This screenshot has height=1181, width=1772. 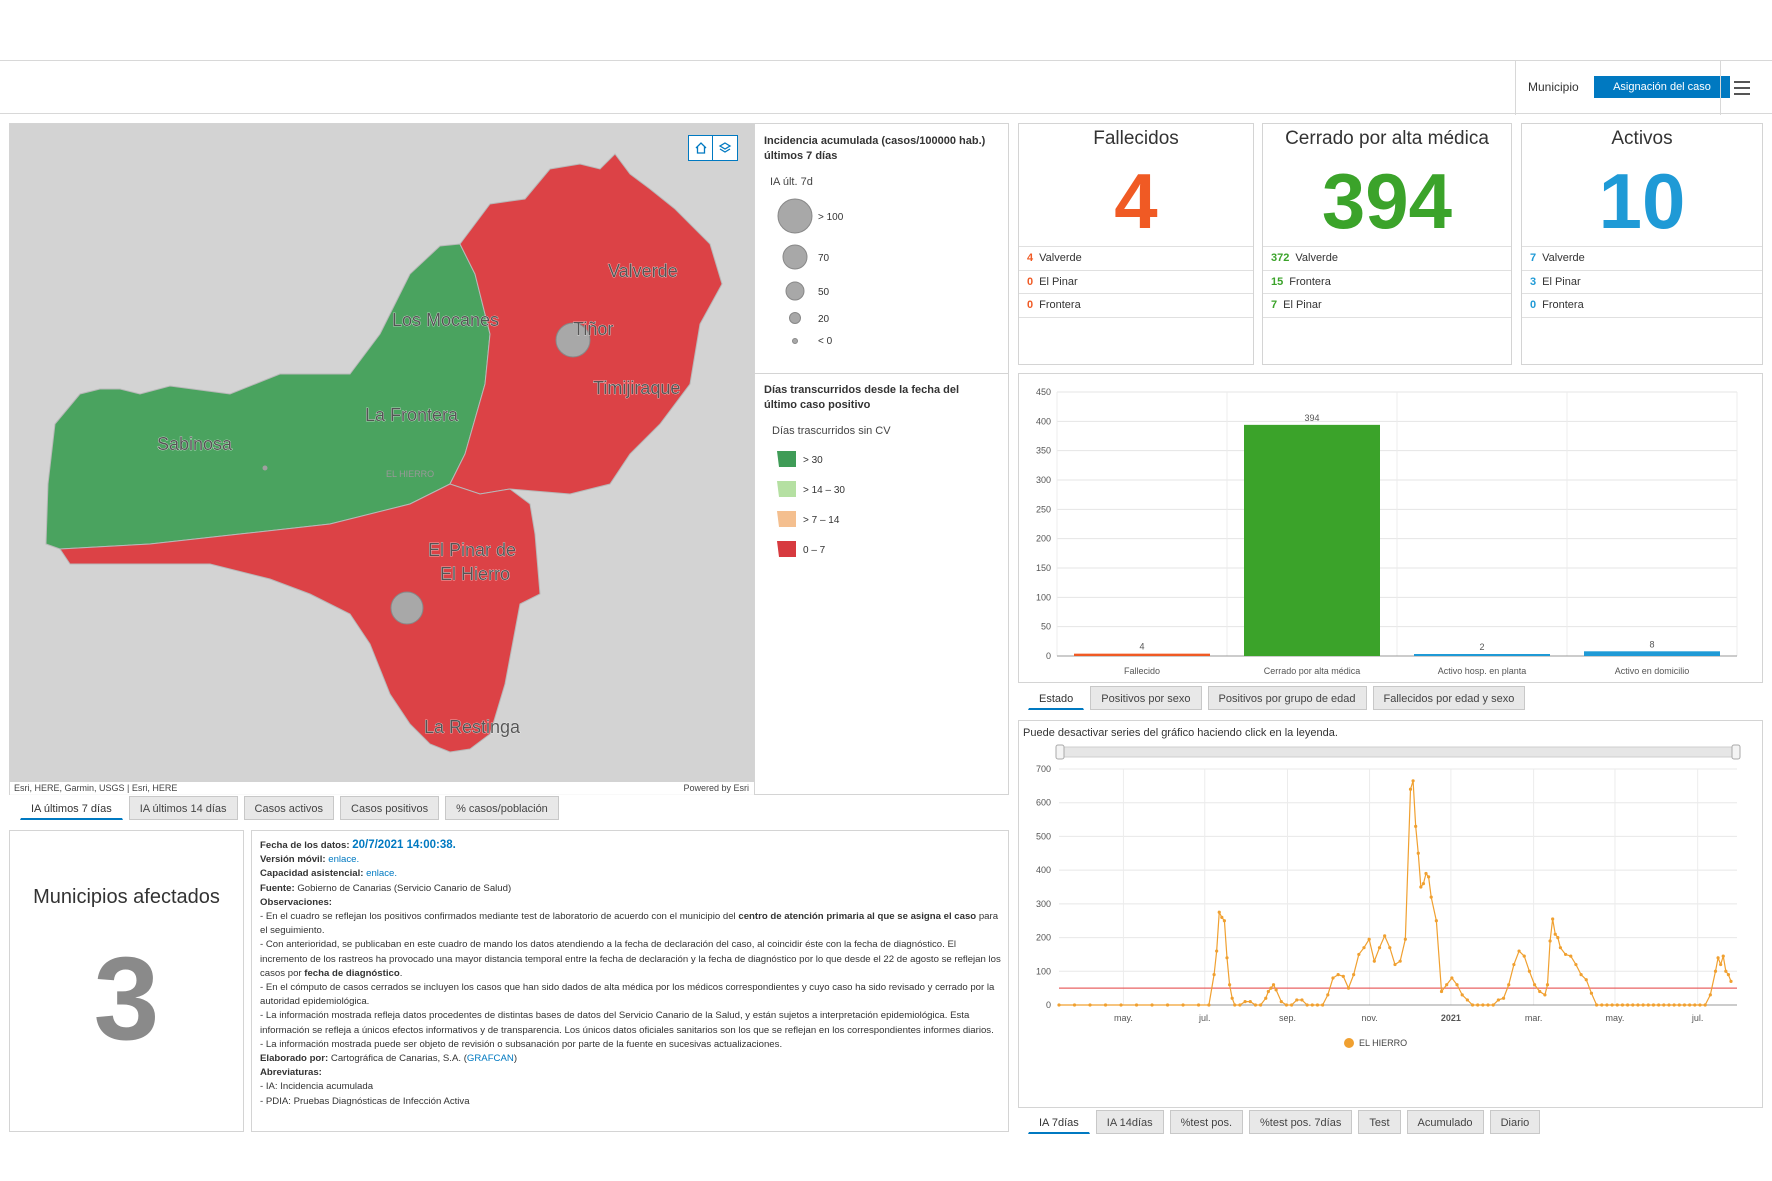 I want to click on y-tick-label: 700, so click(x=1043, y=769).